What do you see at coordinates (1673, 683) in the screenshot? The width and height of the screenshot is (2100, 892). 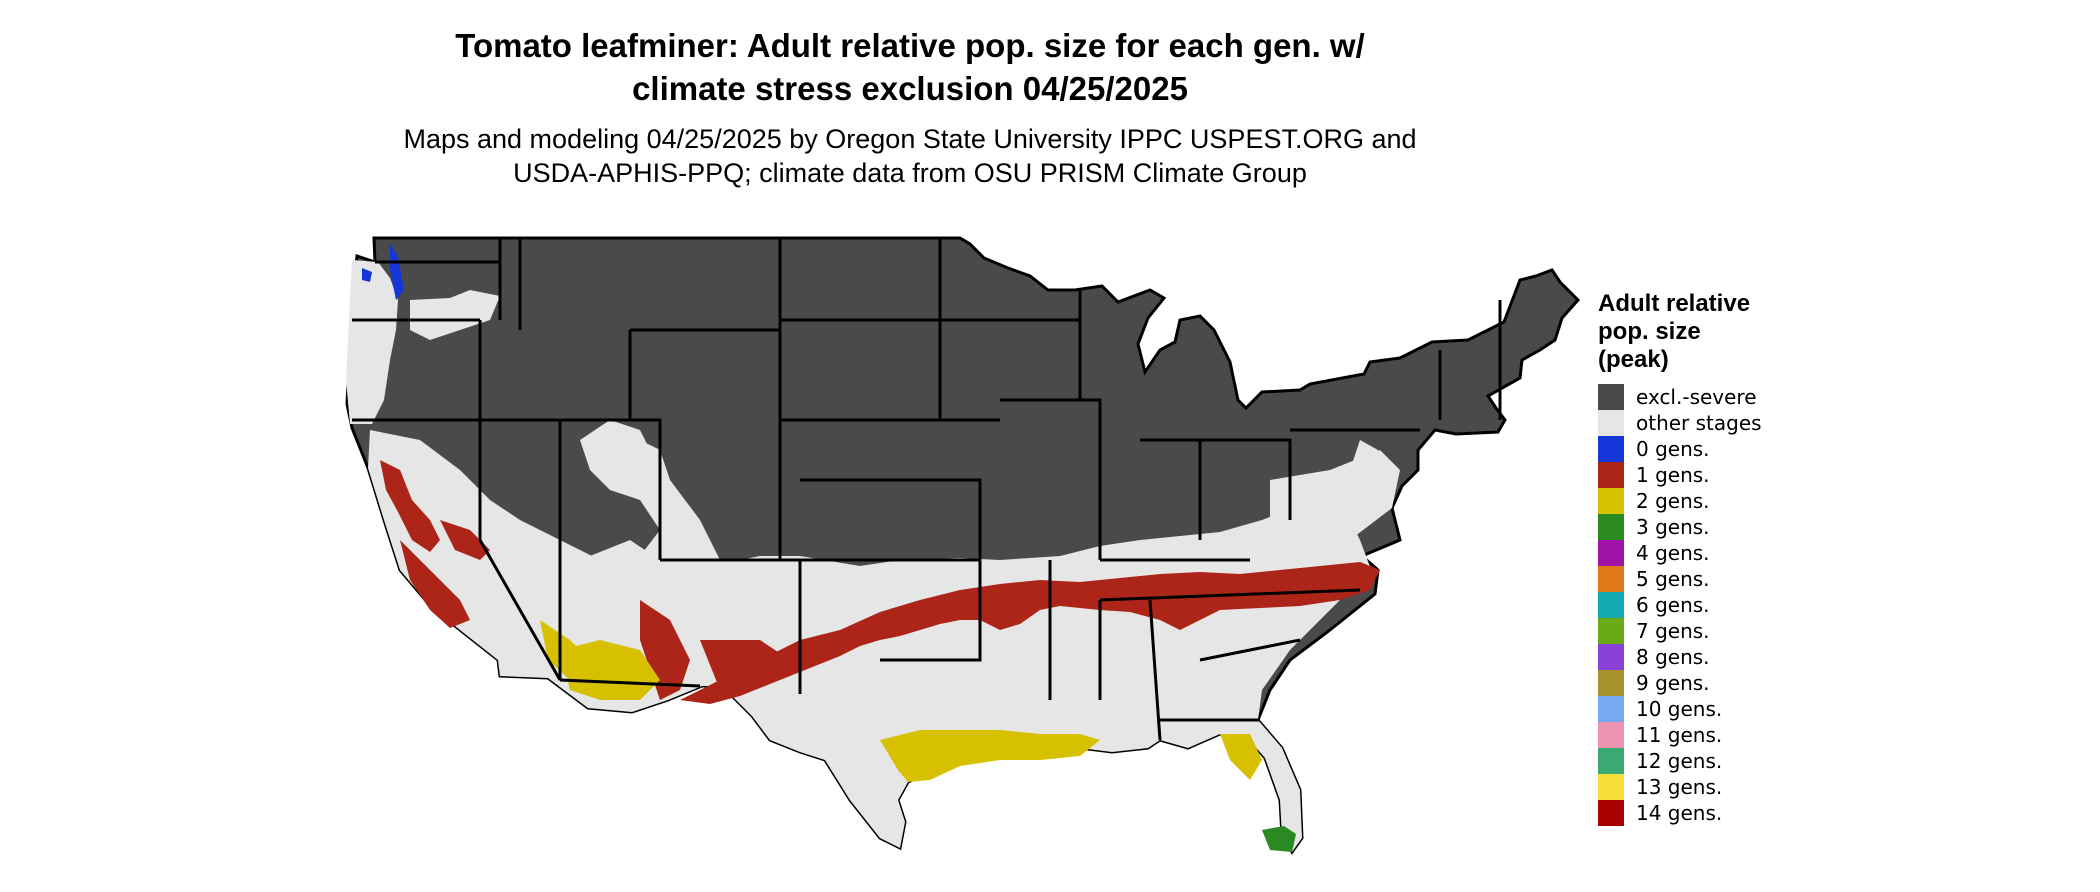 I see `legend-label: 9 gens.` at bounding box center [1673, 683].